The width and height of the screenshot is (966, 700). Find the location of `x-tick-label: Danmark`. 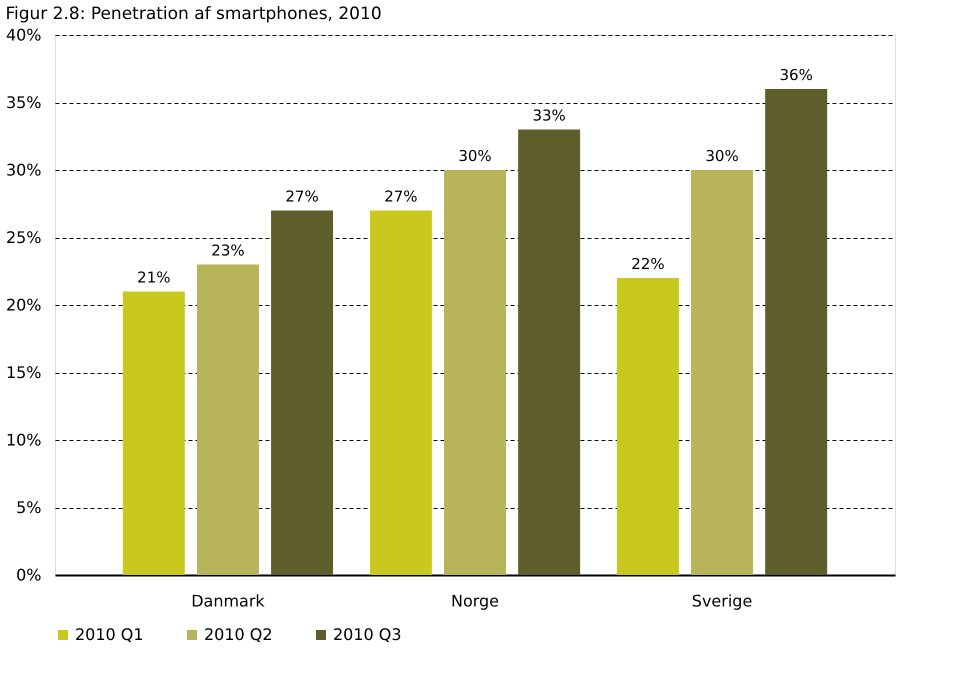

x-tick-label: Danmark is located at coordinates (228, 601).